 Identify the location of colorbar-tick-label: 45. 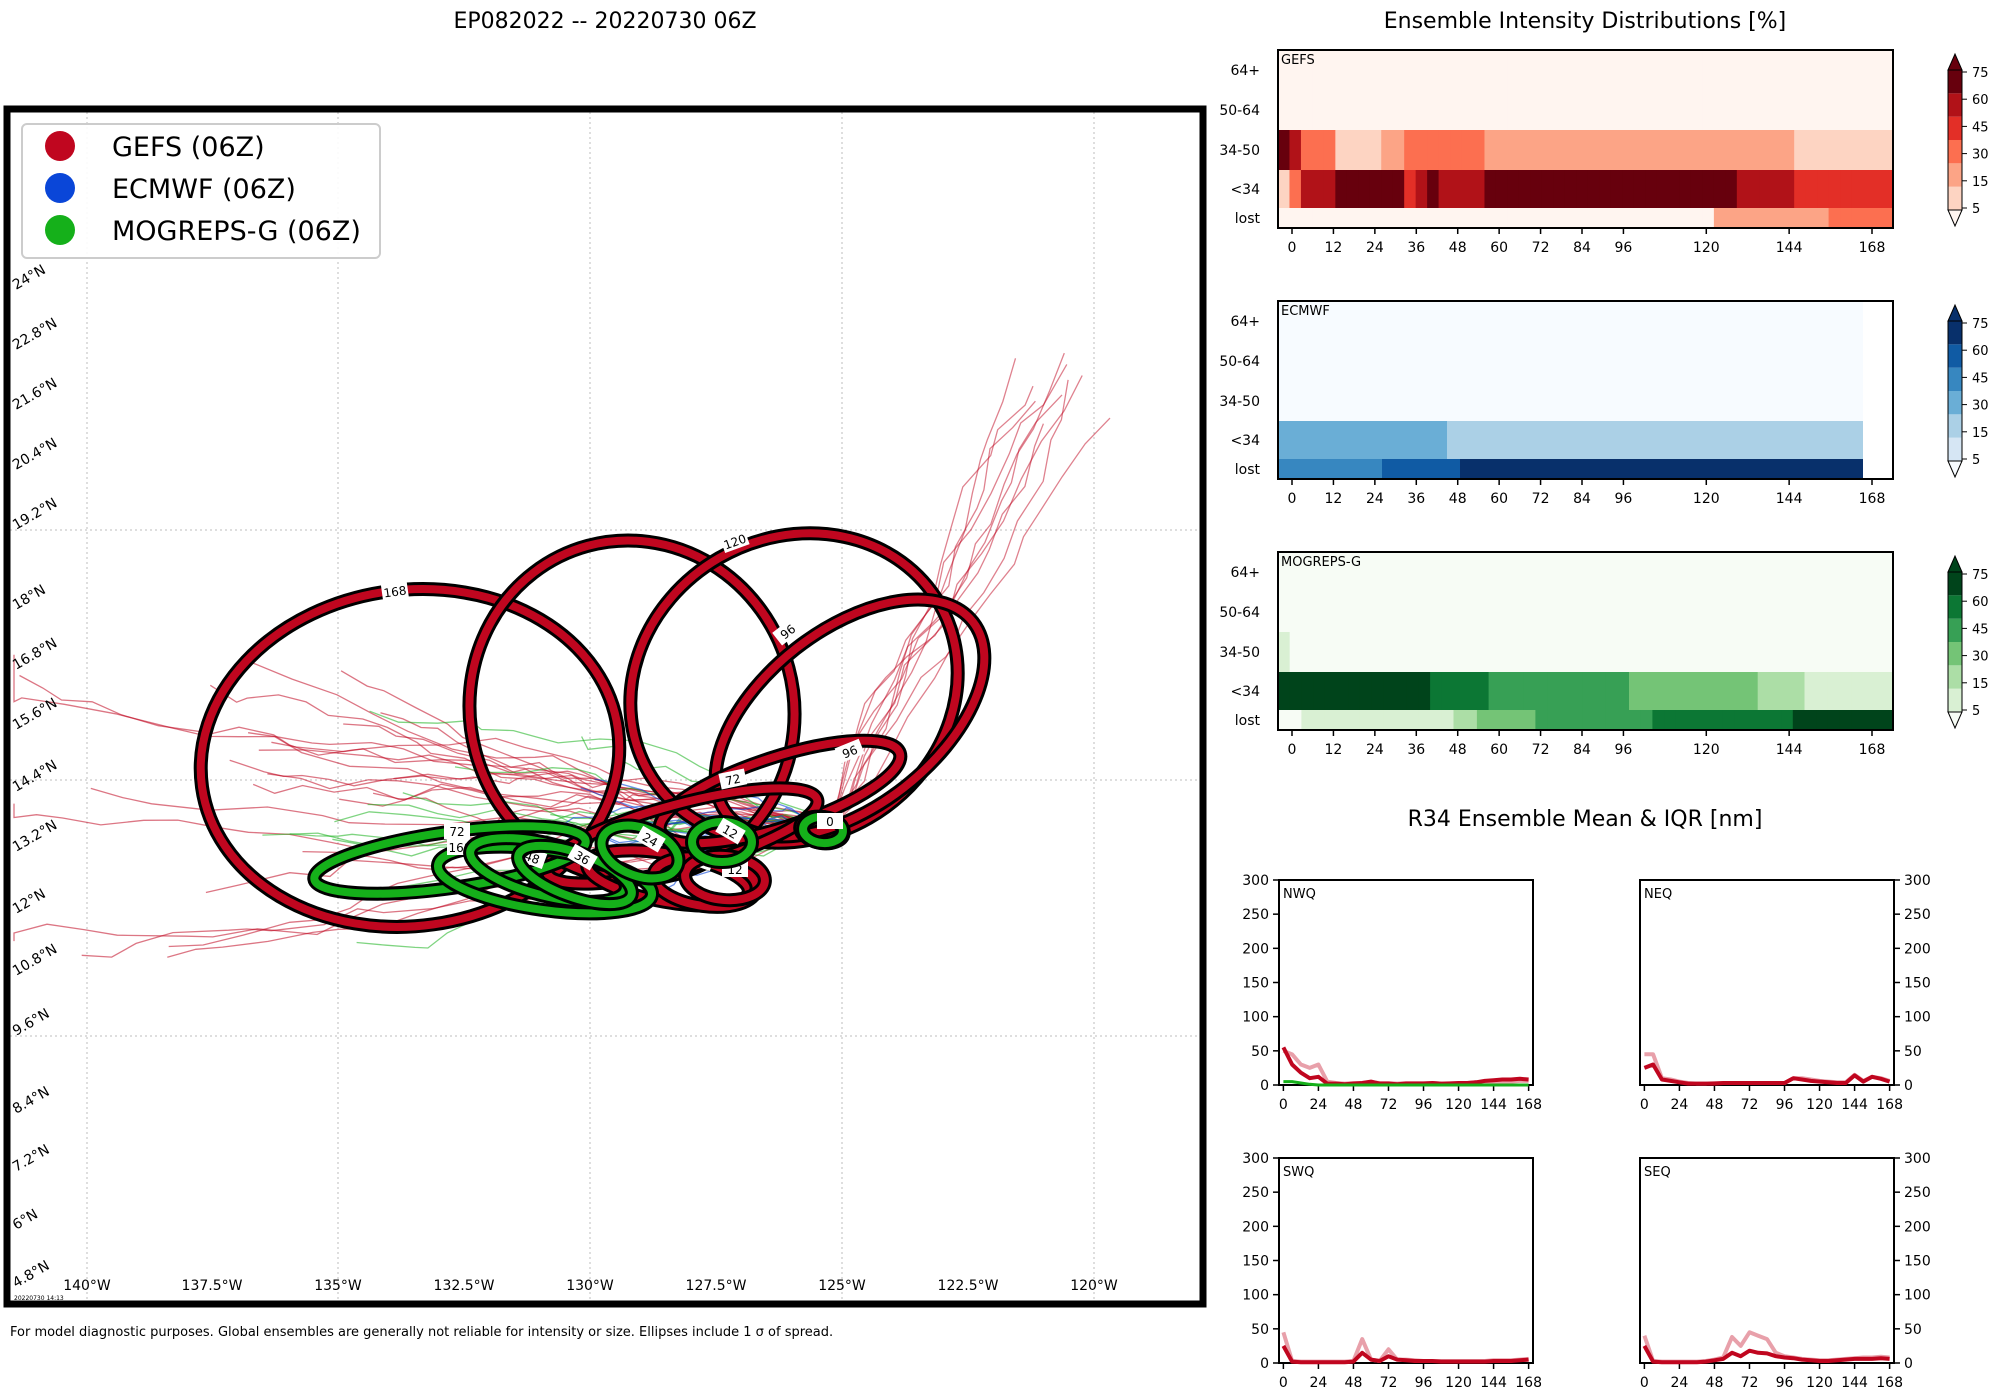
(1980, 127).